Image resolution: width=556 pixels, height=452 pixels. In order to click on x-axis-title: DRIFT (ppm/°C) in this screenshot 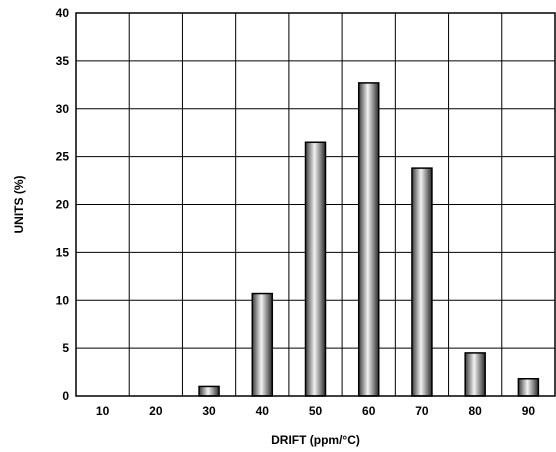, I will do `click(315, 440)`.